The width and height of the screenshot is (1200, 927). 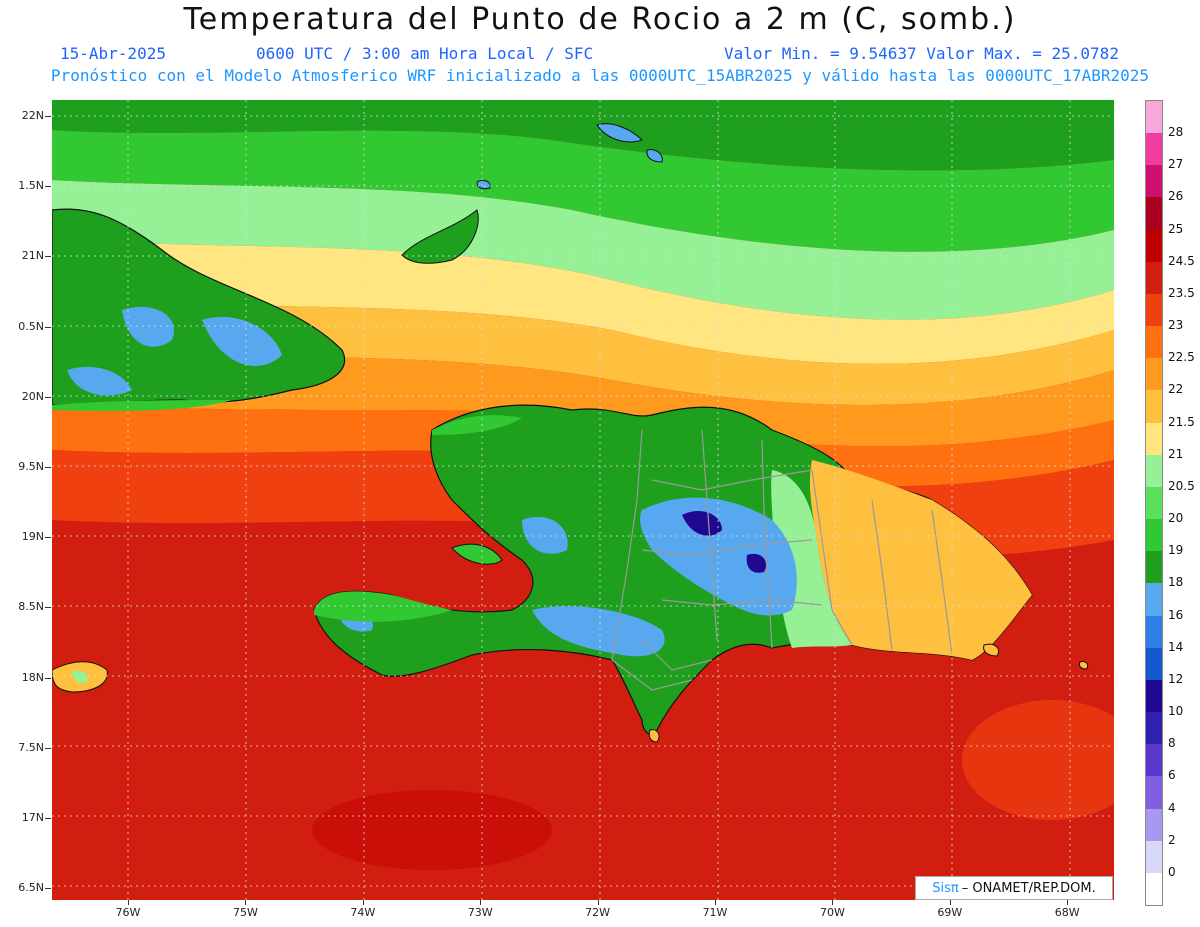 I want to click on sea-orange-patch-east, so click(x=1038, y=760).